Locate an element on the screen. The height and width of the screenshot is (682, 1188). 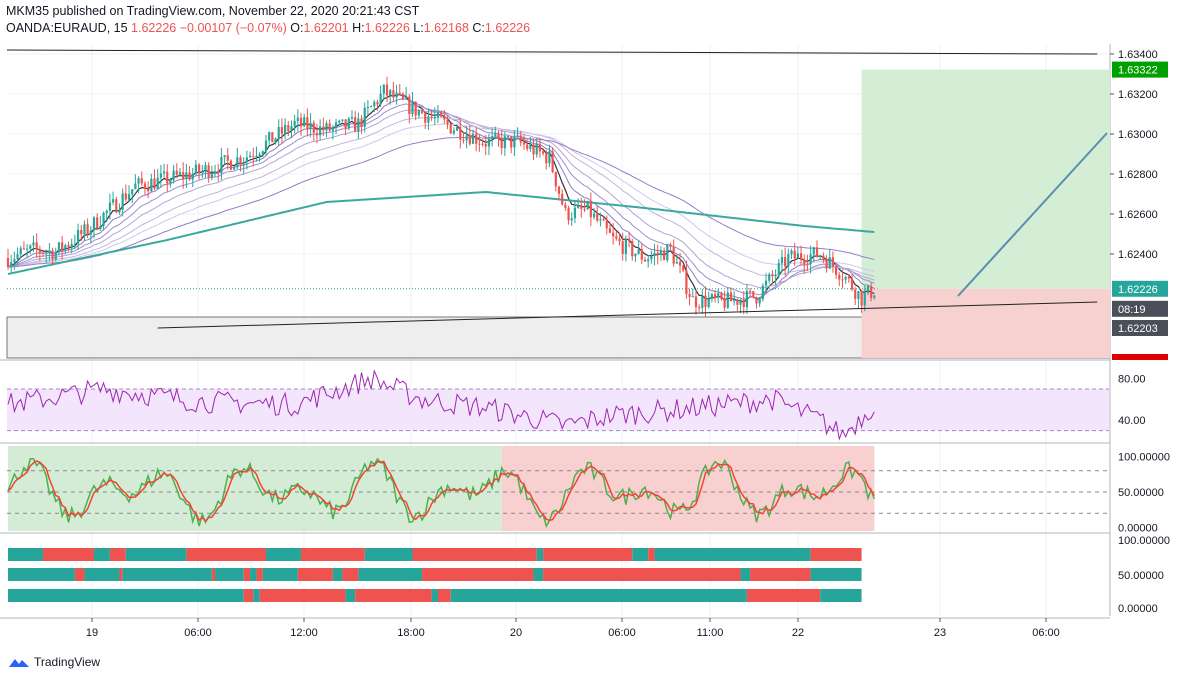
time-tick-label: 18:00 is located at coordinates (411, 633).